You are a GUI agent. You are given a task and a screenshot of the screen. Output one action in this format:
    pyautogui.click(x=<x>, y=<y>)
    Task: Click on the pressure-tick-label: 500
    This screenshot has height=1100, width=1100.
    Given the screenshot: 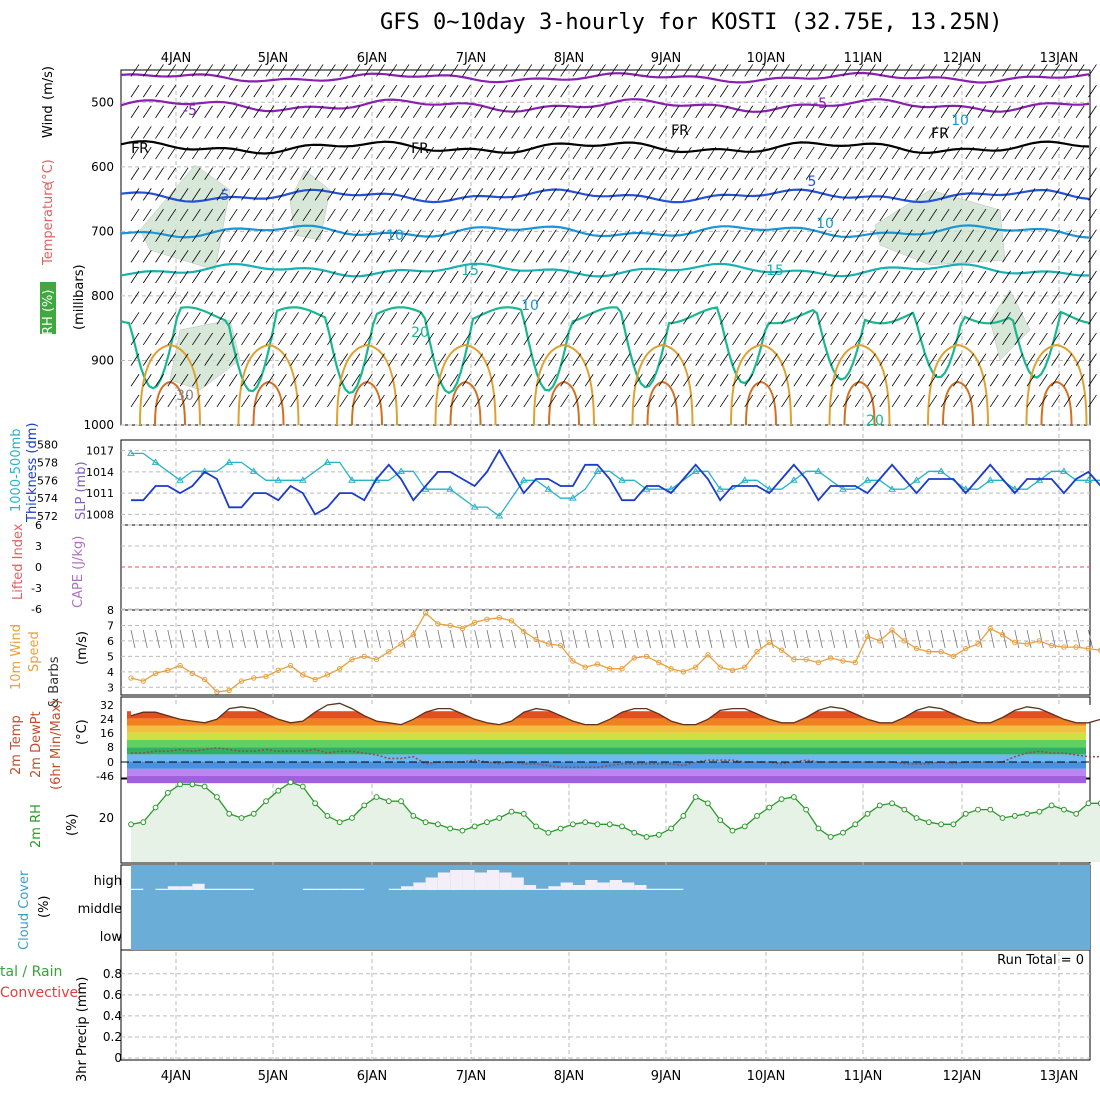 What is the action you would take?
    pyautogui.click(x=102, y=102)
    